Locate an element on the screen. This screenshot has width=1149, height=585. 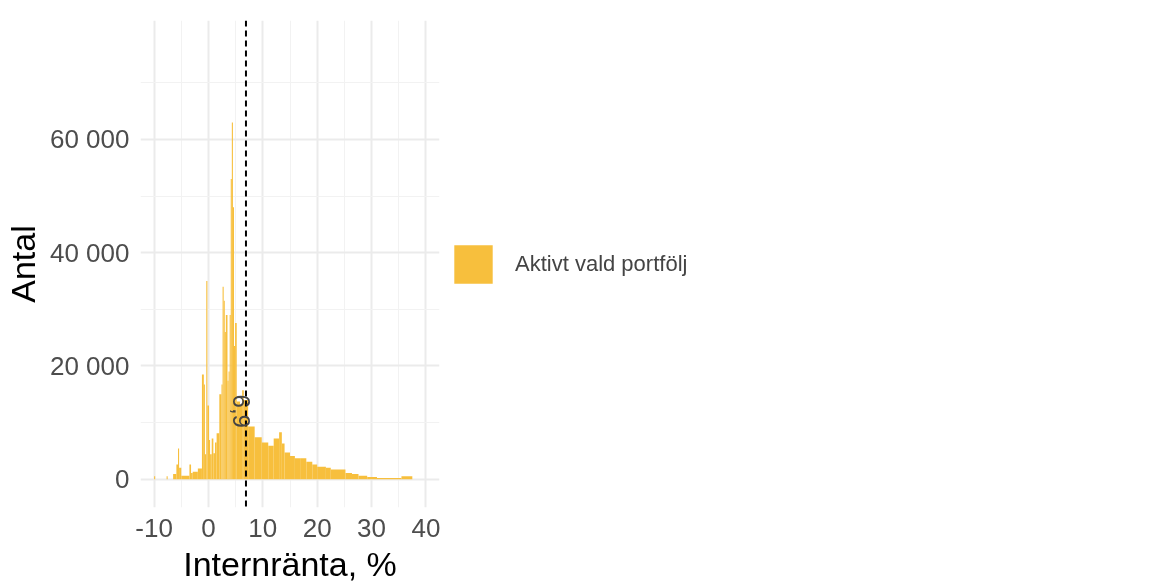
y-tick-label: 0 is located at coordinates (122, 479).